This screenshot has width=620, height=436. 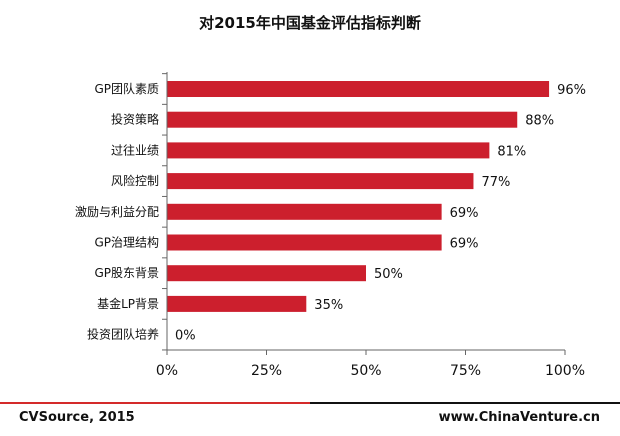 What do you see at coordinates (117, 212) in the screenshot?
I see `category-label: 激励与利益分配` at bounding box center [117, 212].